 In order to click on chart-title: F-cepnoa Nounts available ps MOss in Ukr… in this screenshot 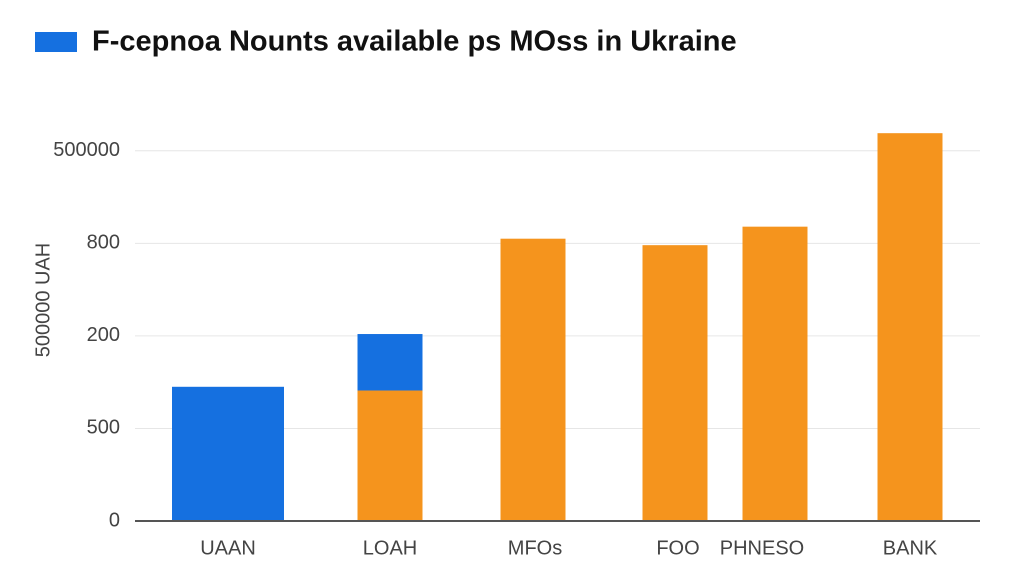, I will do `click(414, 42)`.